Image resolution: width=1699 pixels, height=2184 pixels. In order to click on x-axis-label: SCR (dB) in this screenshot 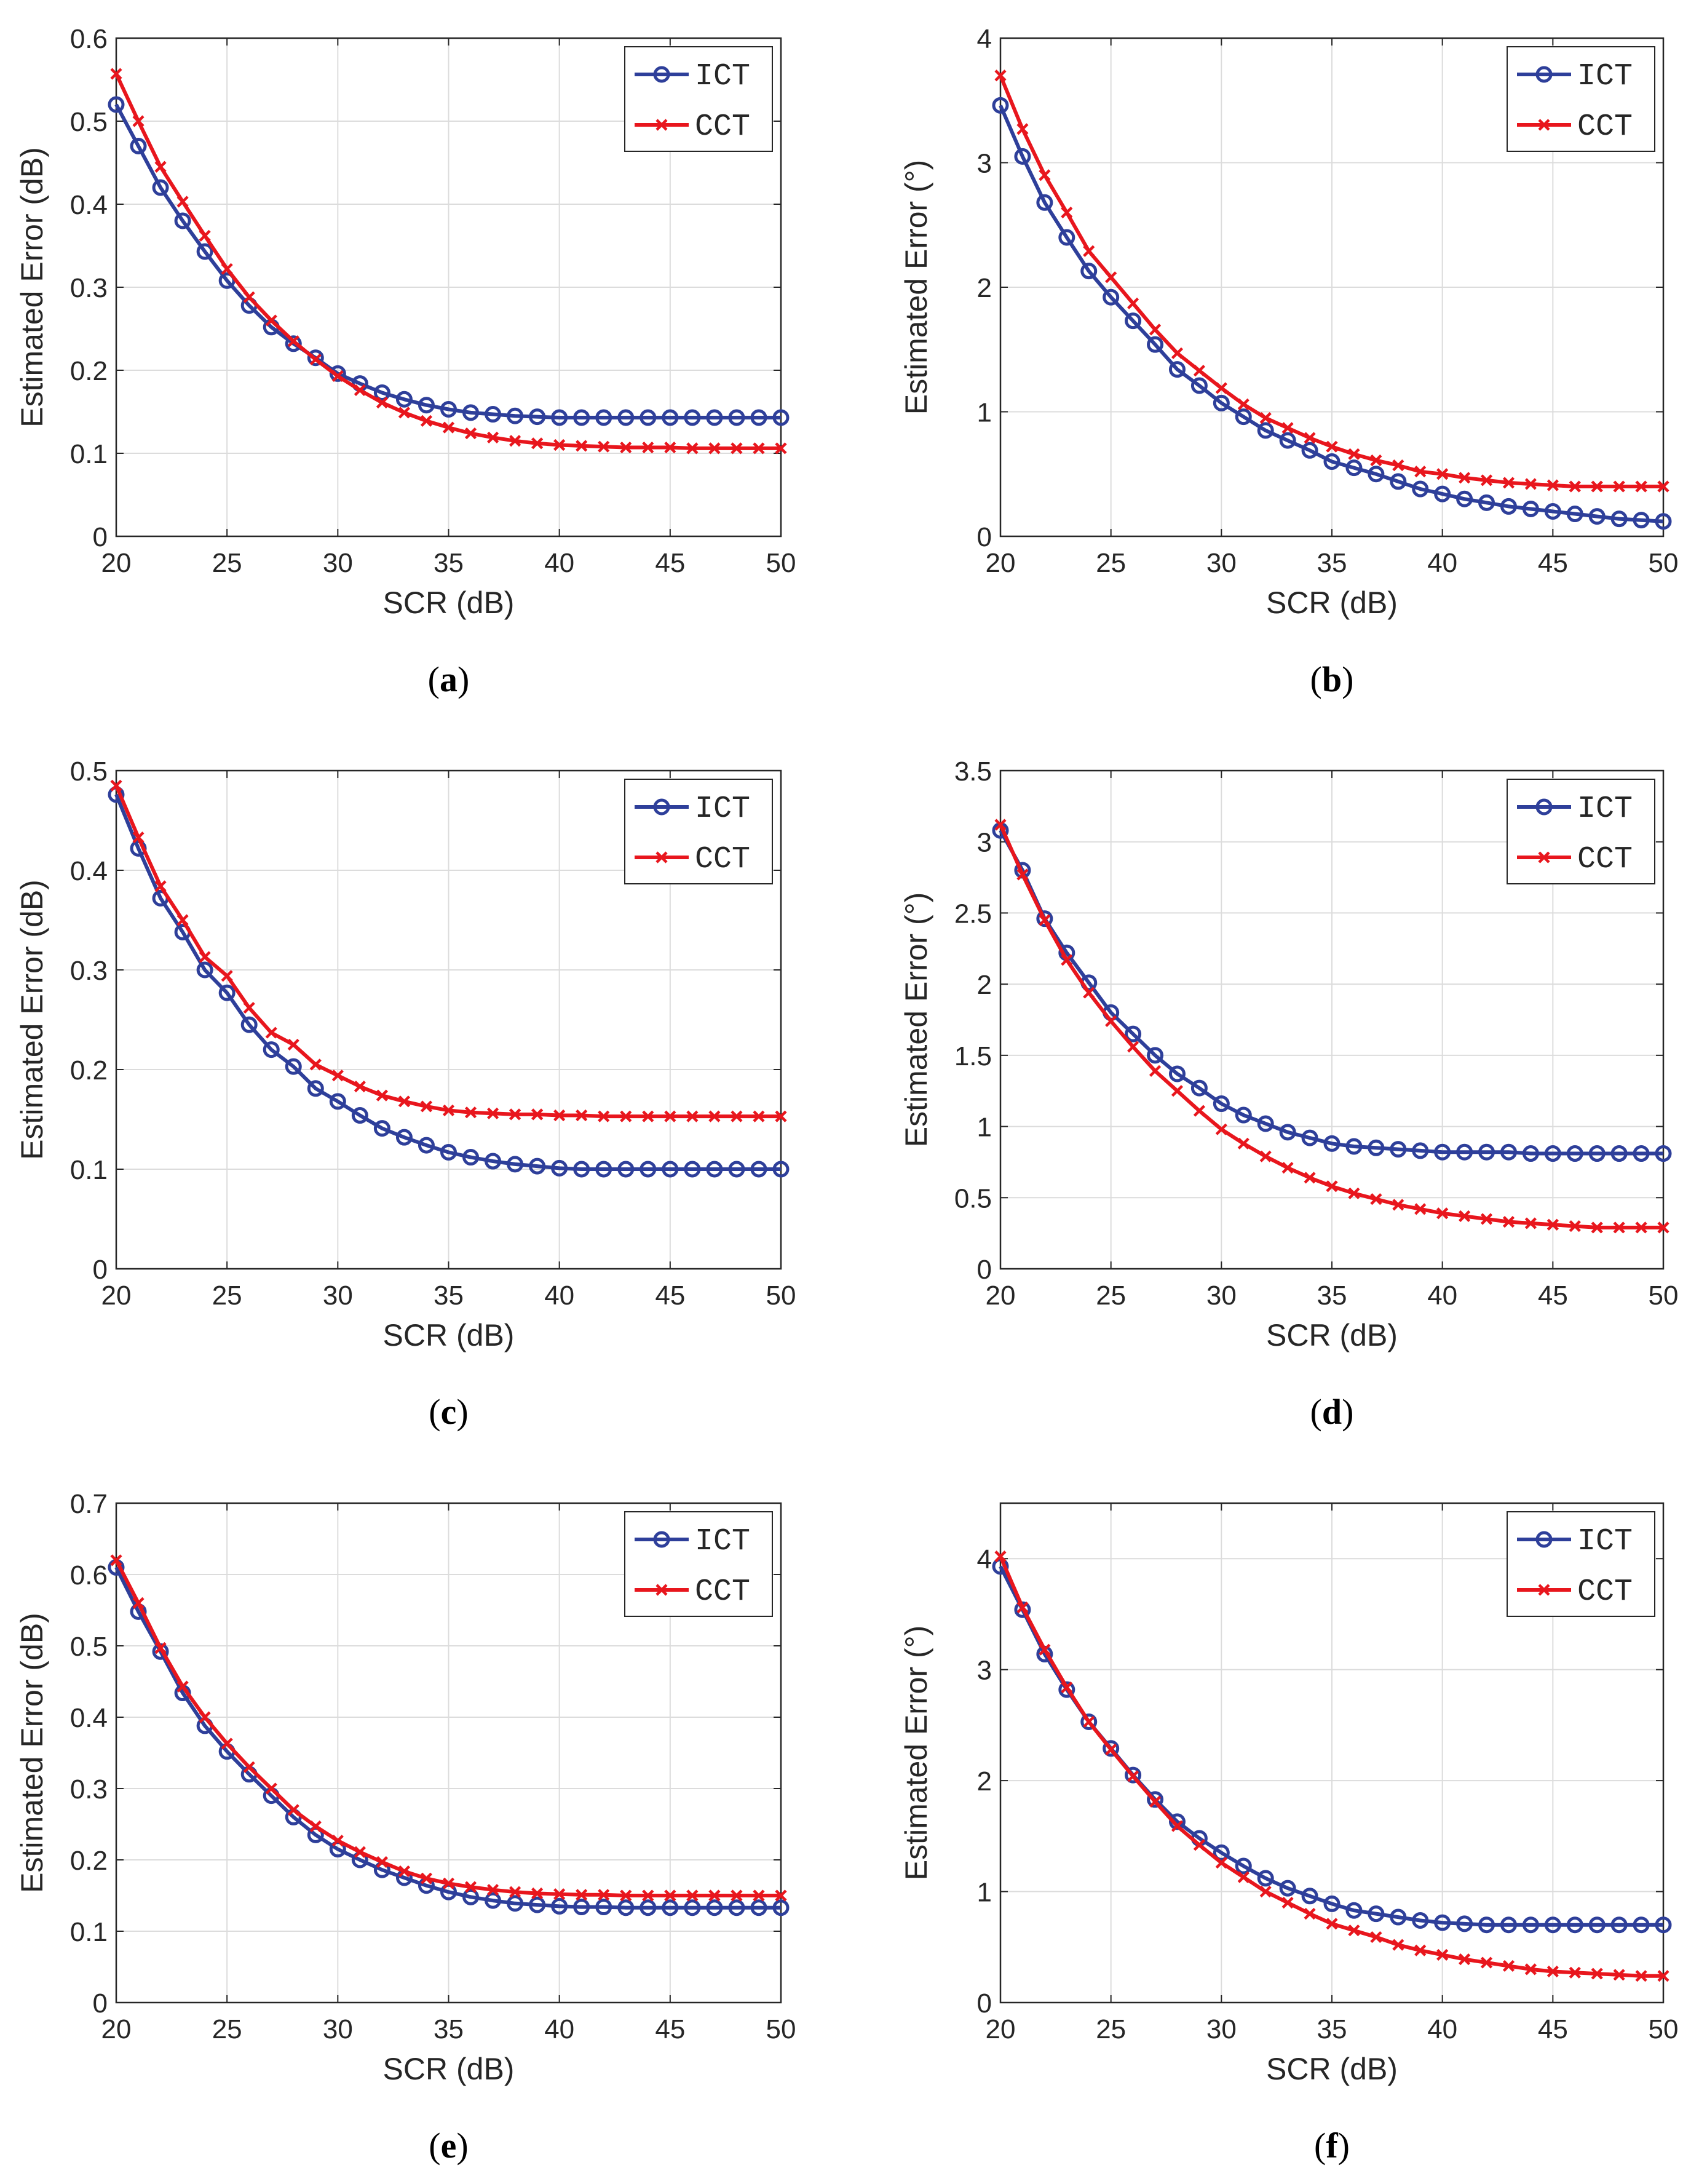, I will do `click(1332, 1335)`.